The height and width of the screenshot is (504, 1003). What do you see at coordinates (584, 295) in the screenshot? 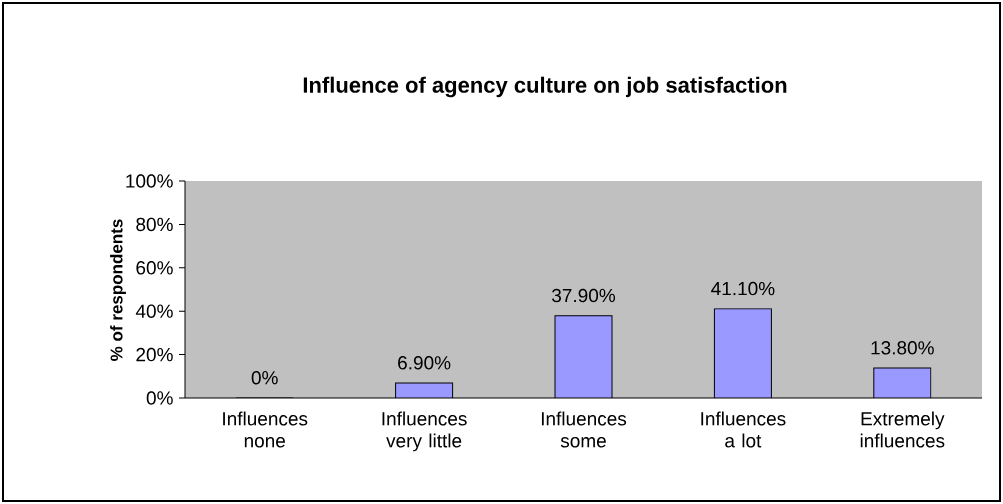
I see `data-label: 37.90%` at bounding box center [584, 295].